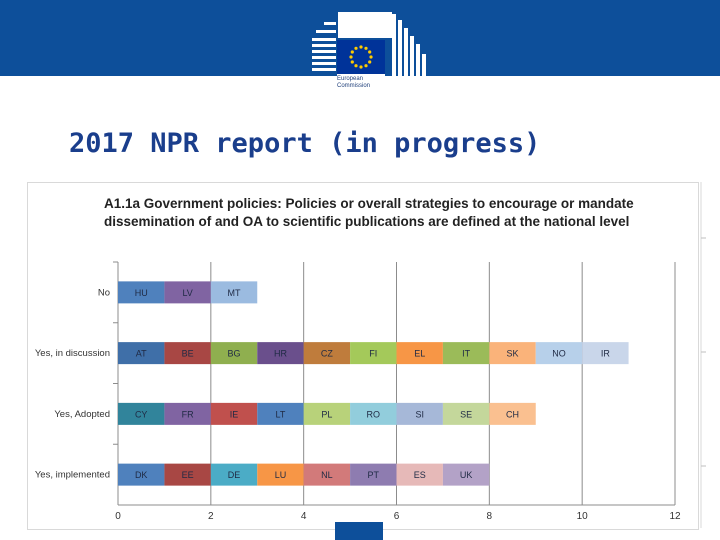 The width and height of the screenshot is (720, 540). What do you see at coordinates (369, 44) in the screenshot?
I see `berlaymont-building-graphic` at bounding box center [369, 44].